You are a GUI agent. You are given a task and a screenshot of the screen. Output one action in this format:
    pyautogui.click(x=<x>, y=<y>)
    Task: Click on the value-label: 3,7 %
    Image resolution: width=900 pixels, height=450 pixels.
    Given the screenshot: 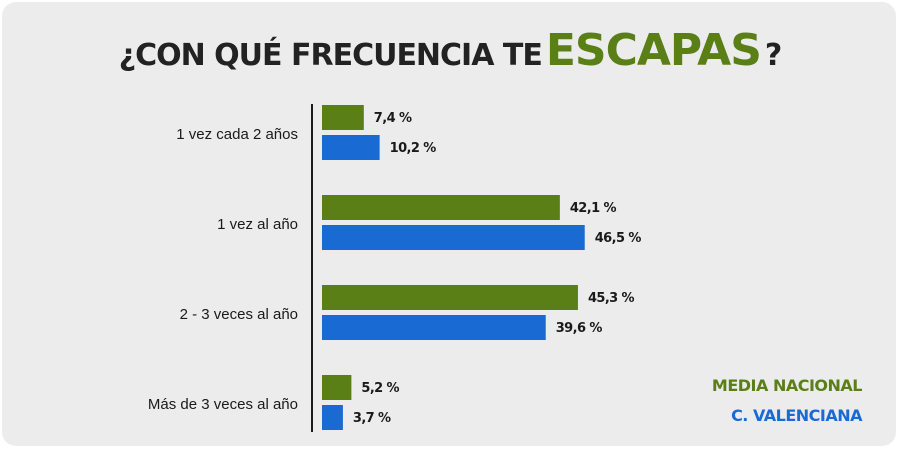 What is the action you would take?
    pyautogui.click(x=372, y=418)
    